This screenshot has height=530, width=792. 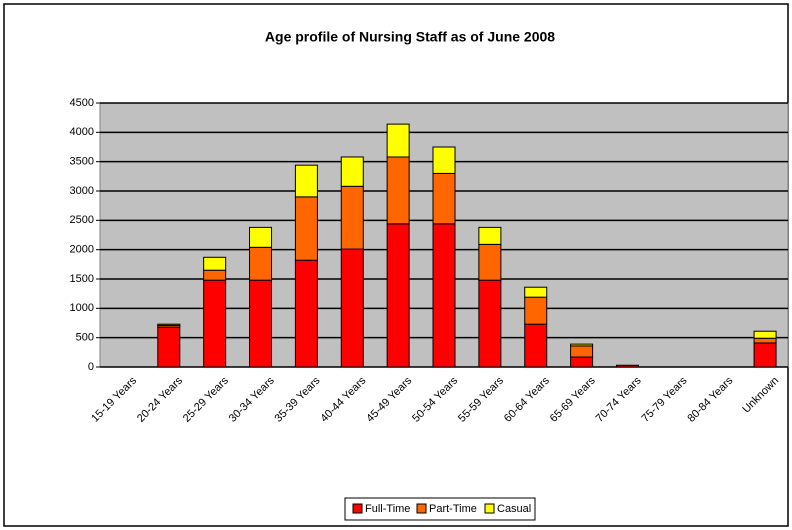 I want to click on y-tick-label: 1500, so click(x=82, y=279).